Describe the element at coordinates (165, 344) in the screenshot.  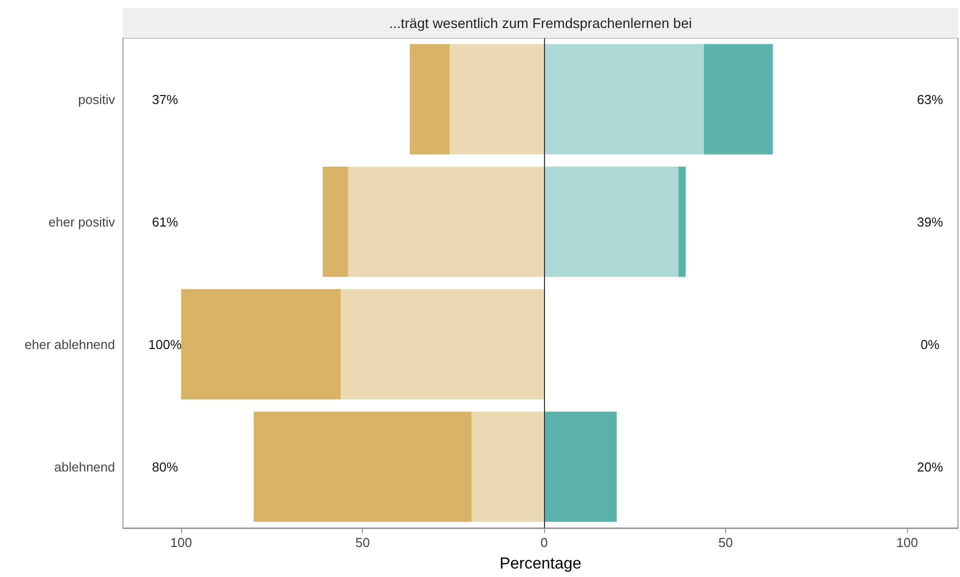
I see `annotation: 100%` at that location.